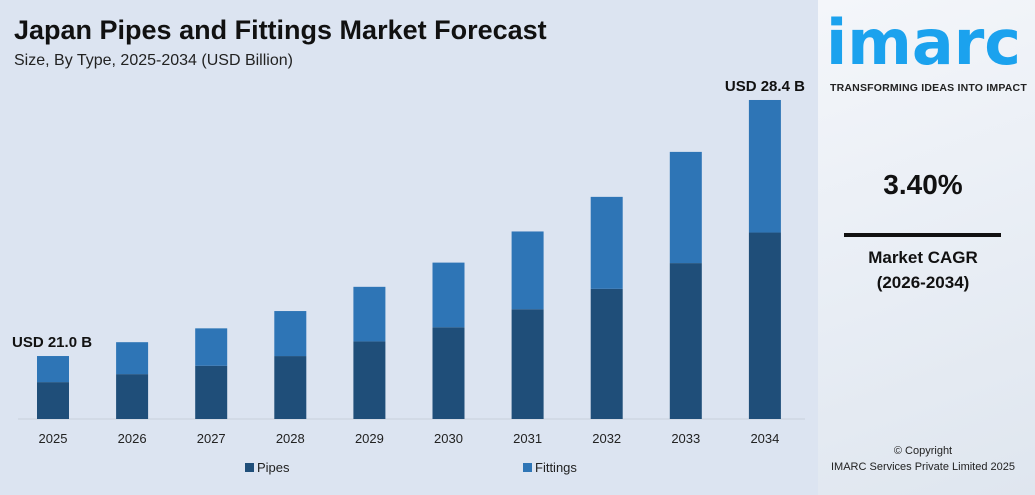 This screenshot has width=1035, height=495. Describe the element at coordinates (448, 438) in the screenshot. I see `x-tick-label: 2030` at that location.